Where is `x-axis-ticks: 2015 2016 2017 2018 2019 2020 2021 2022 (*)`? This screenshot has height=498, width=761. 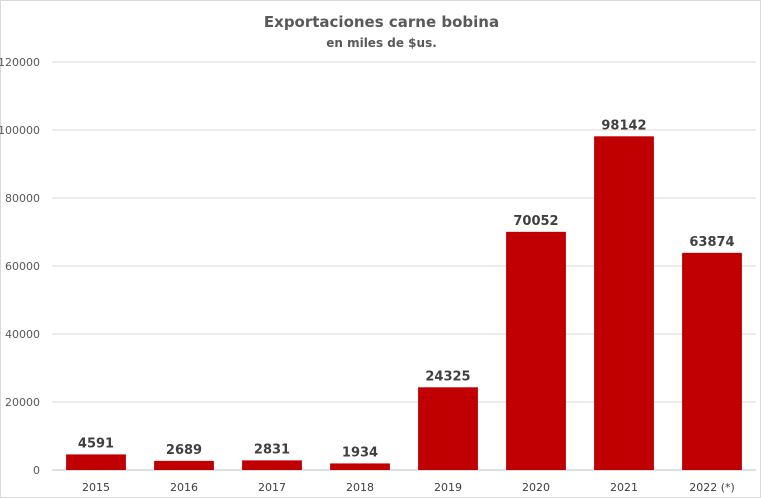 x-axis-ticks: 2015 2016 2017 2018 2019 2020 2021 2022 (*) is located at coordinates (408, 487).